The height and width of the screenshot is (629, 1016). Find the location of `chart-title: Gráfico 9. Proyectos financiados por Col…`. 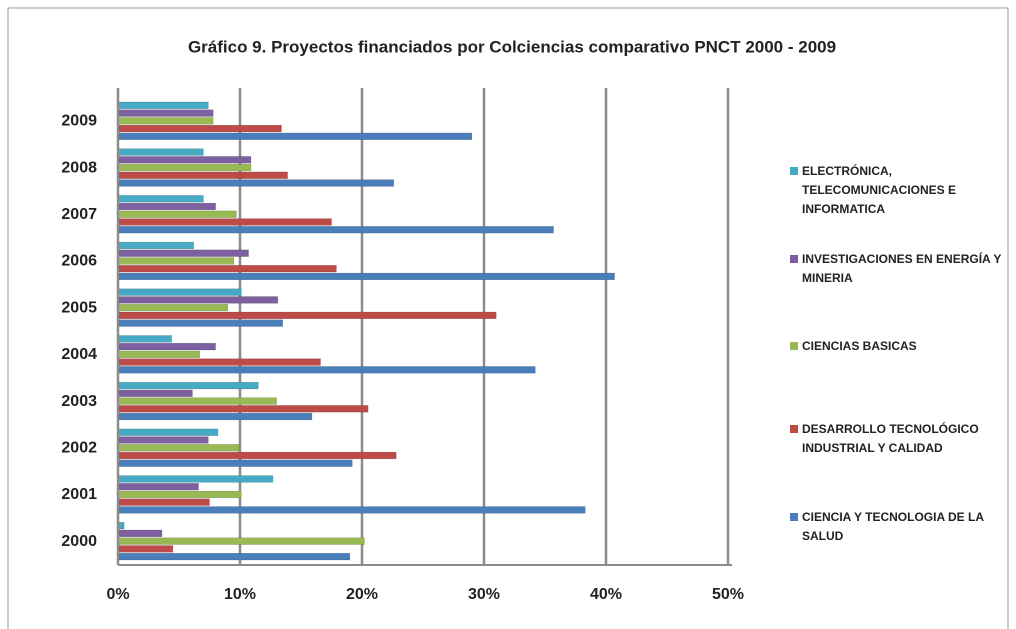

chart-title: Gráfico 9. Proyectos financiados por Col… is located at coordinates (512, 46).